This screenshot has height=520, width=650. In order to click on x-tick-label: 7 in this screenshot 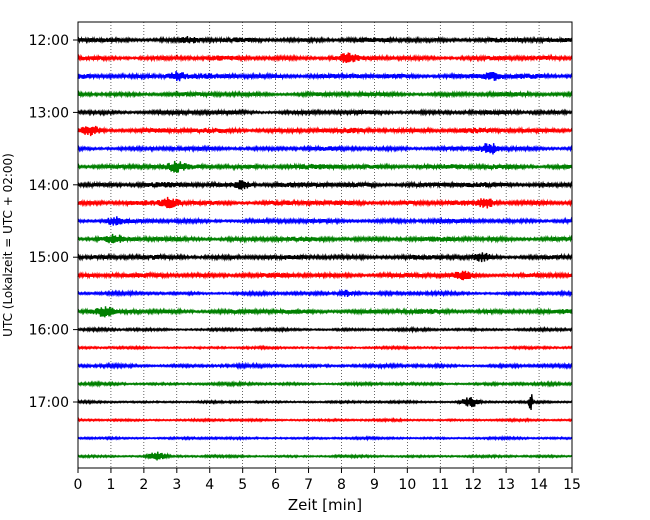, I will do `click(308, 485)`.